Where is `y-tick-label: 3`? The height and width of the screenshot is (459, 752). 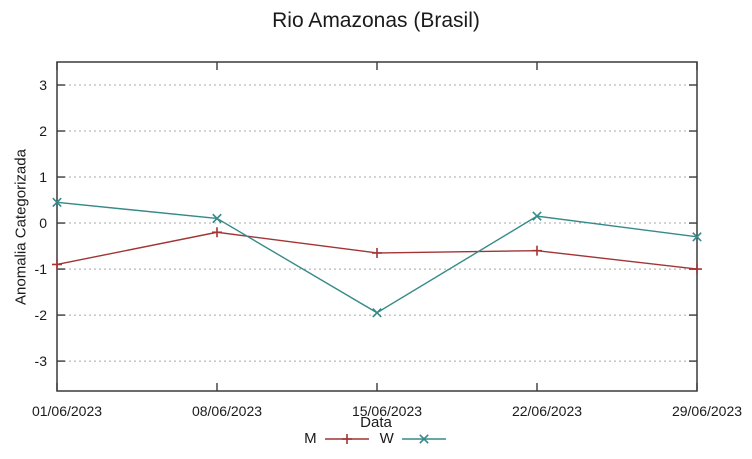
y-tick-label: 3 is located at coordinates (43, 85).